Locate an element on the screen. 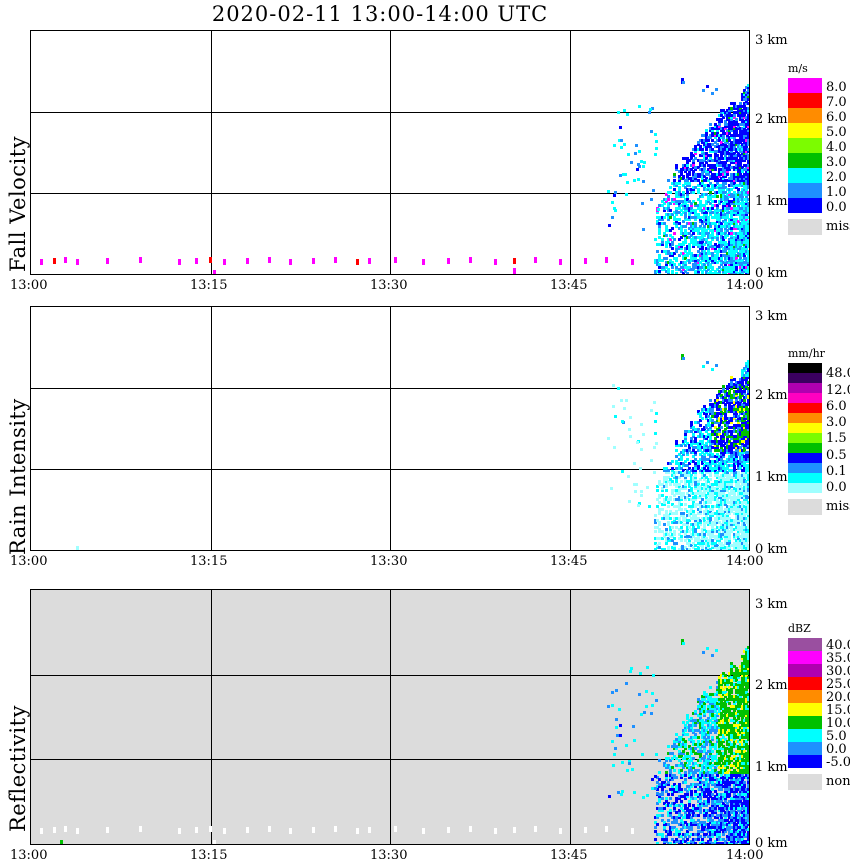 Image resolution: width=850 pixels, height=868 pixels. ytick-2km-p2: 2 km is located at coordinates (771, 395).